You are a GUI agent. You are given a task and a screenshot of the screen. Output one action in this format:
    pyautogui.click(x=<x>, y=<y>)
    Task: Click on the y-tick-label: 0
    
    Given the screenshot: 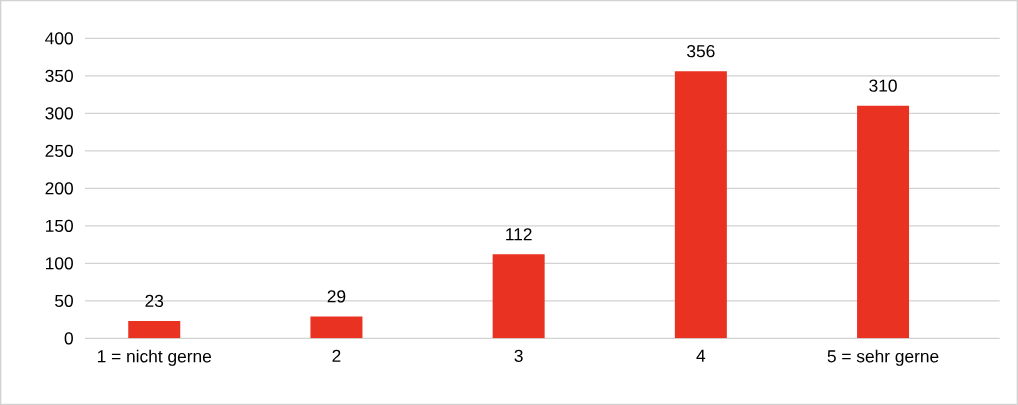 What is the action you would take?
    pyautogui.click(x=68, y=338)
    